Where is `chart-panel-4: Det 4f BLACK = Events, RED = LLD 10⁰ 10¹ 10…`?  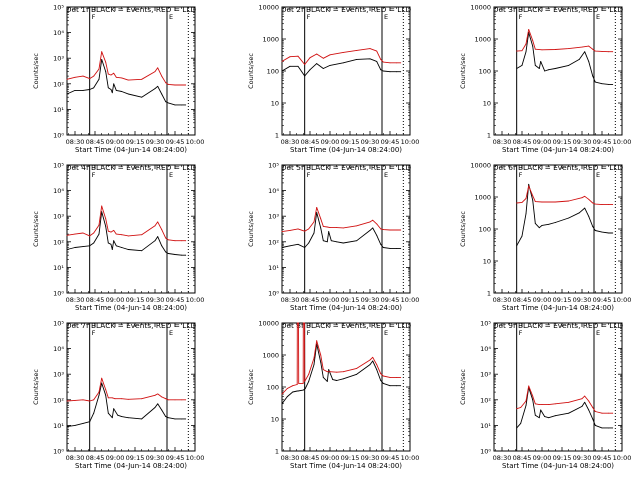
chart-panel-4: Det 4f BLACK = Events, RED = LLD 10⁰ 10¹ 10… is located at coordinates (118, 237).